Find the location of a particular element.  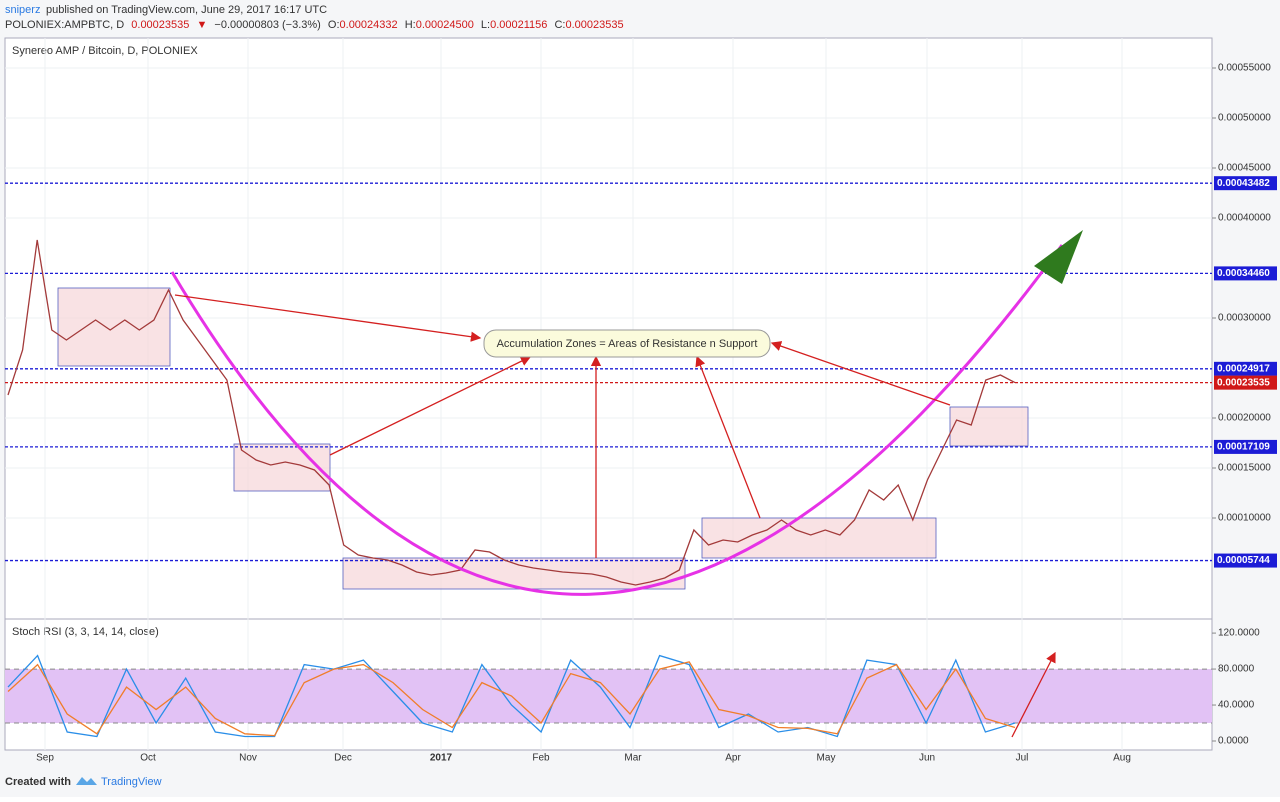

x-tick-label: 2017 is located at coordinates (441, 758).